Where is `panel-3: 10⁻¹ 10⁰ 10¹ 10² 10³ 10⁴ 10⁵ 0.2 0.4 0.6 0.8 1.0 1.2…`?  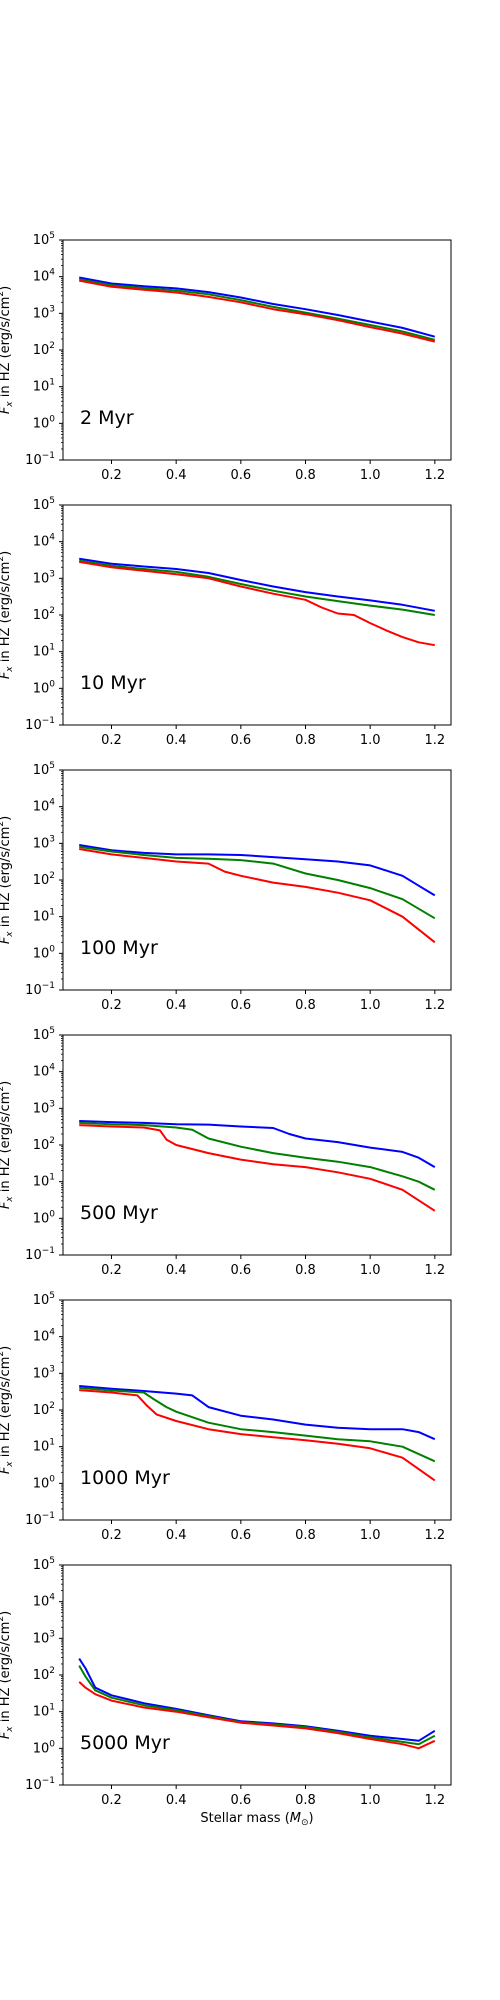 panel-3: 10⁻¹ 10⁰ 10¹ 10² 10³ 10⁴ 10⁵ 0.2 0.4 0.6 0.8 1.0 1.2… is located at coordinates (226, 887).